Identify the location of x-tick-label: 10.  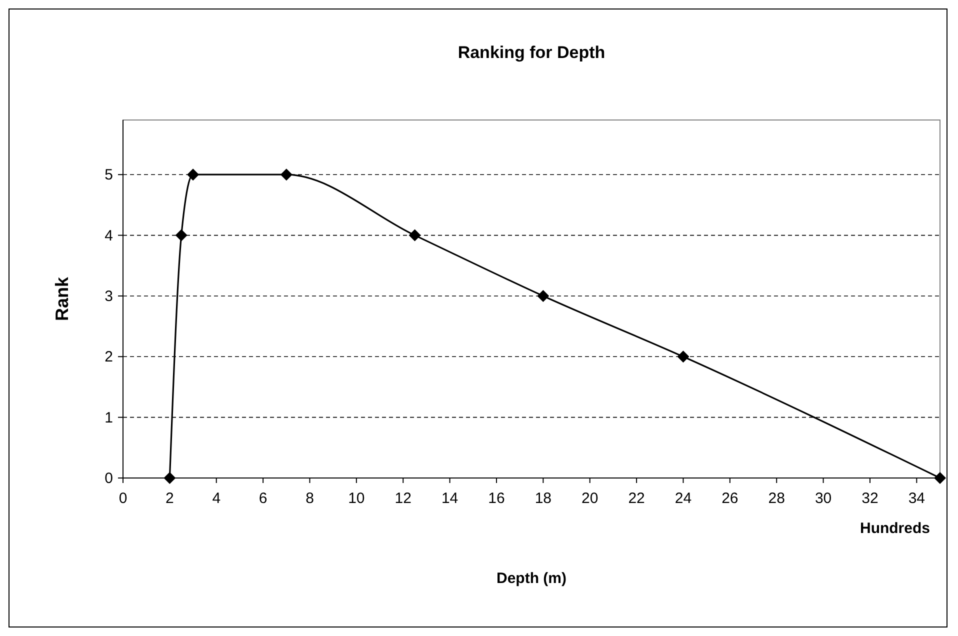
(356, 498).